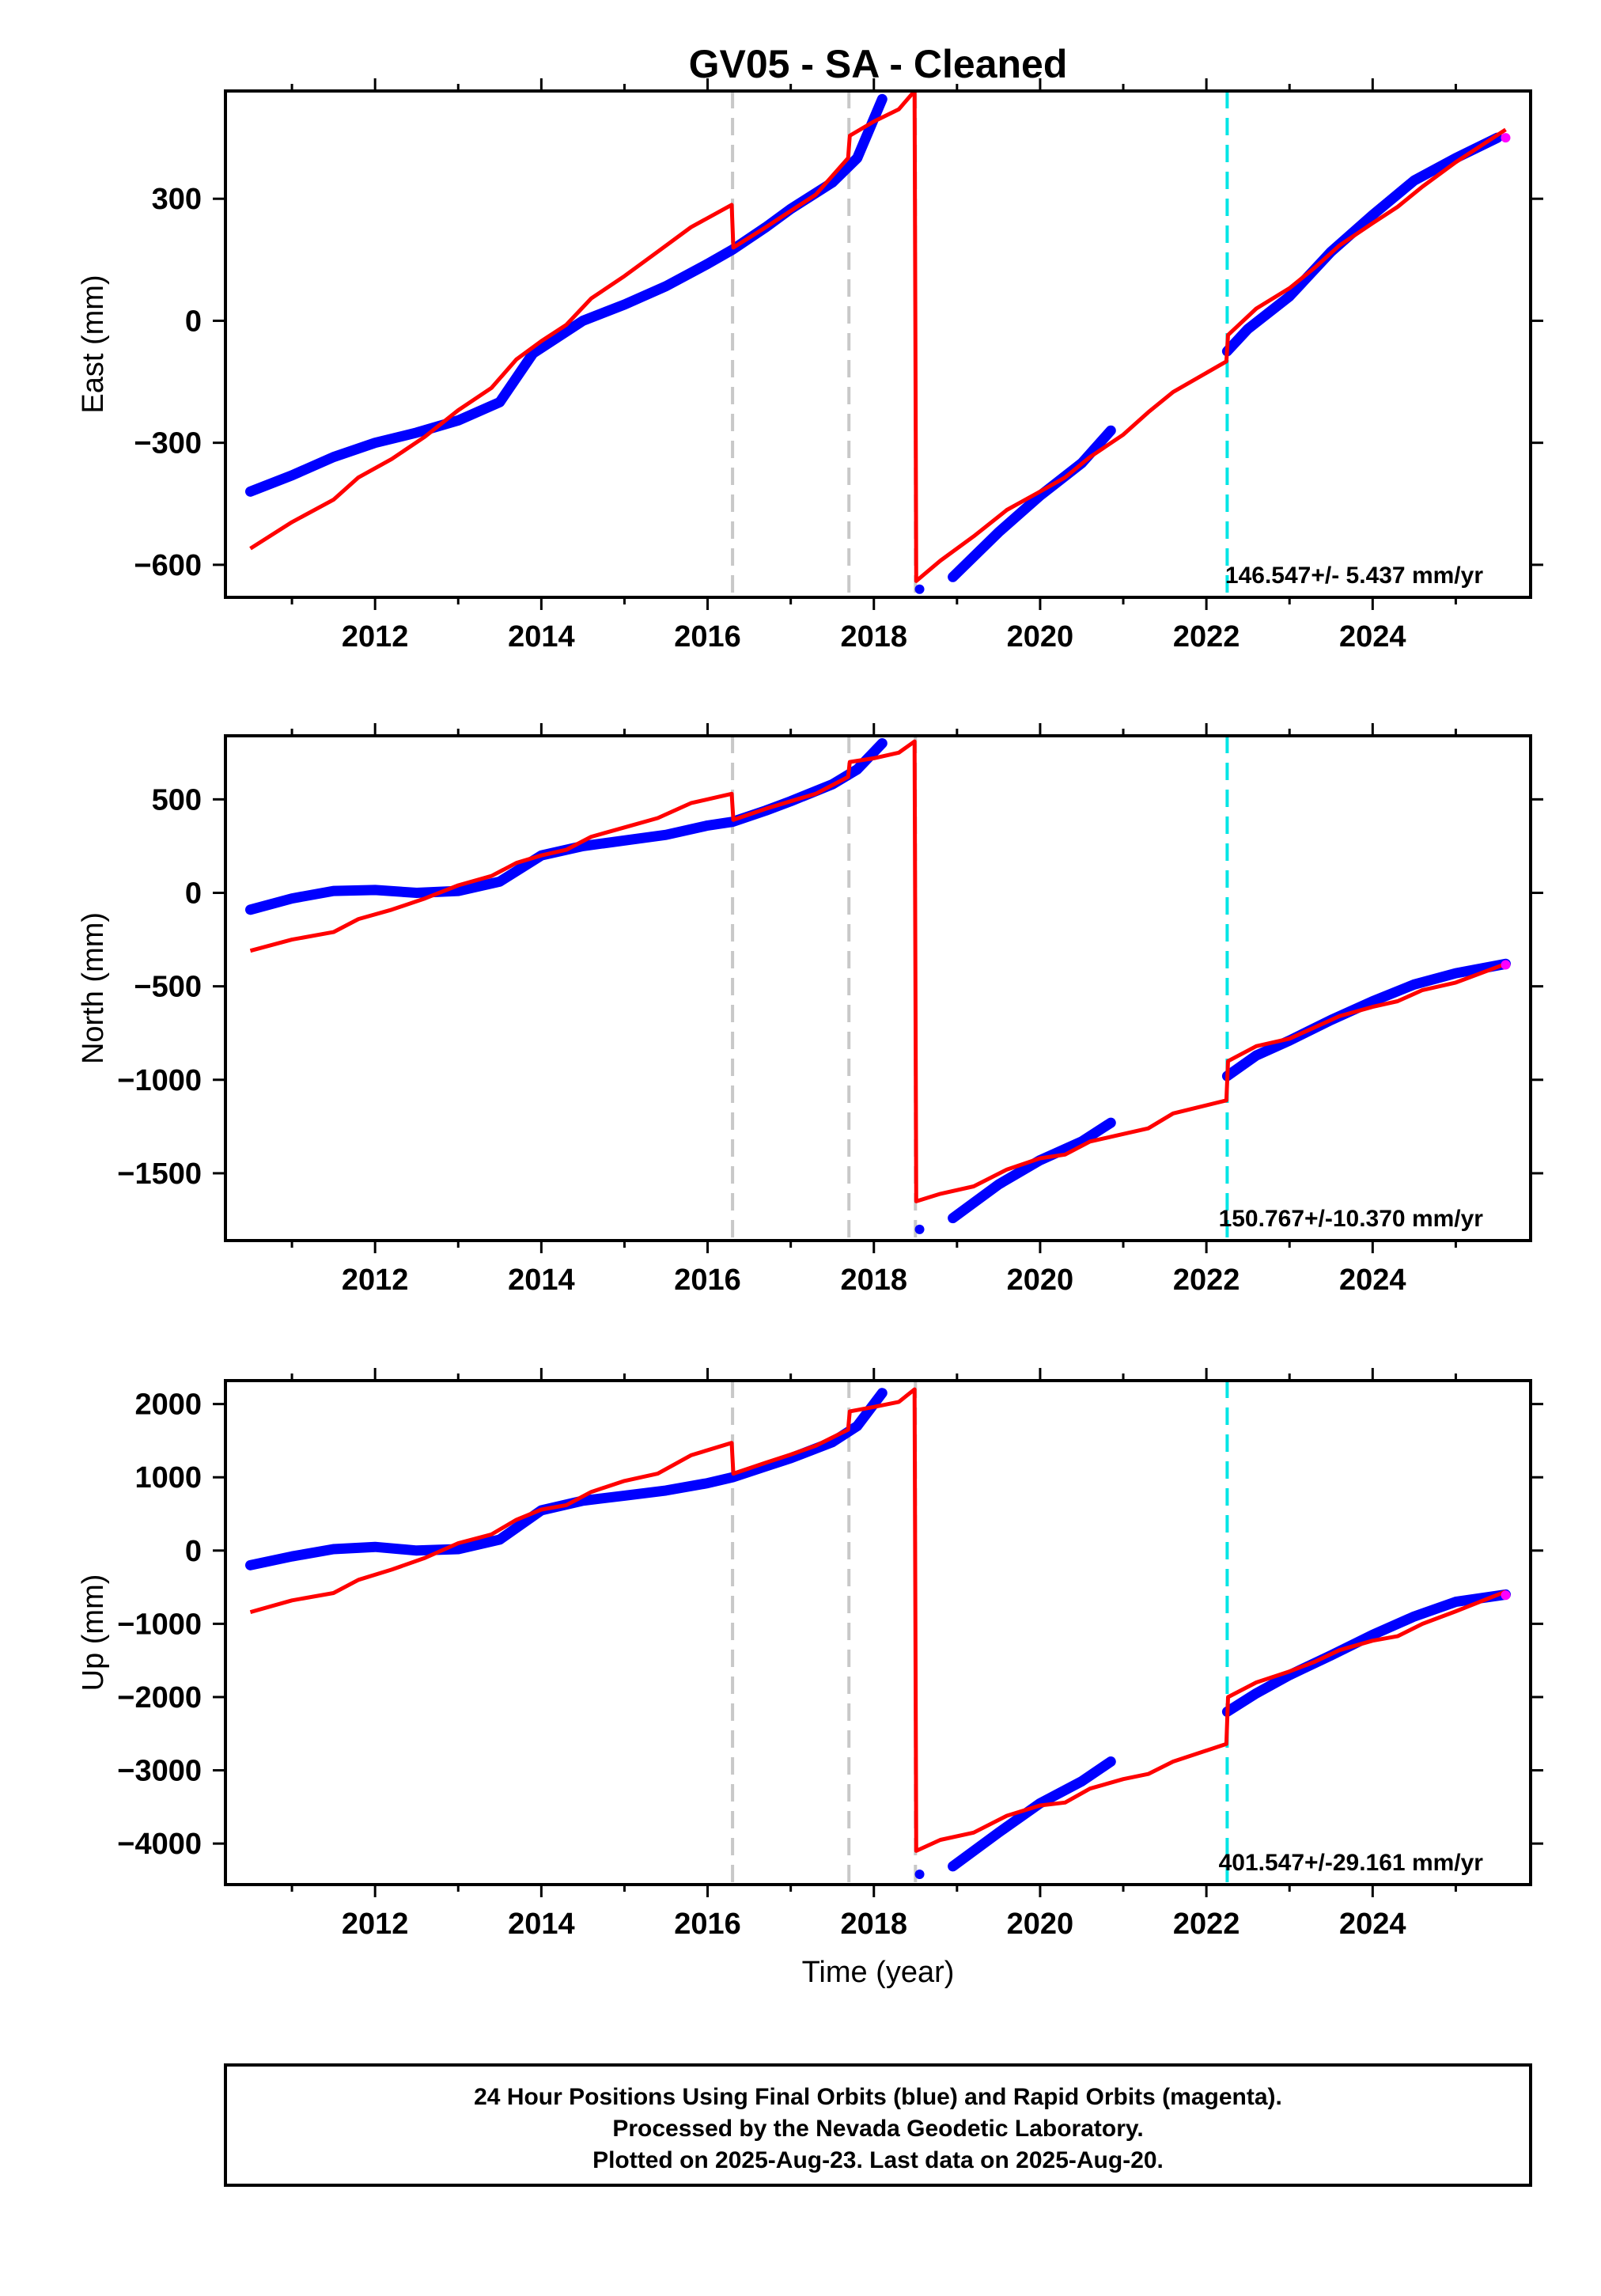 This screenshot has height=2296, width=1601. What do you see at coordinates (93, 988) in the screenshot?
I see `y-axis-title: North (mm)` at bounding box center [93, 988].